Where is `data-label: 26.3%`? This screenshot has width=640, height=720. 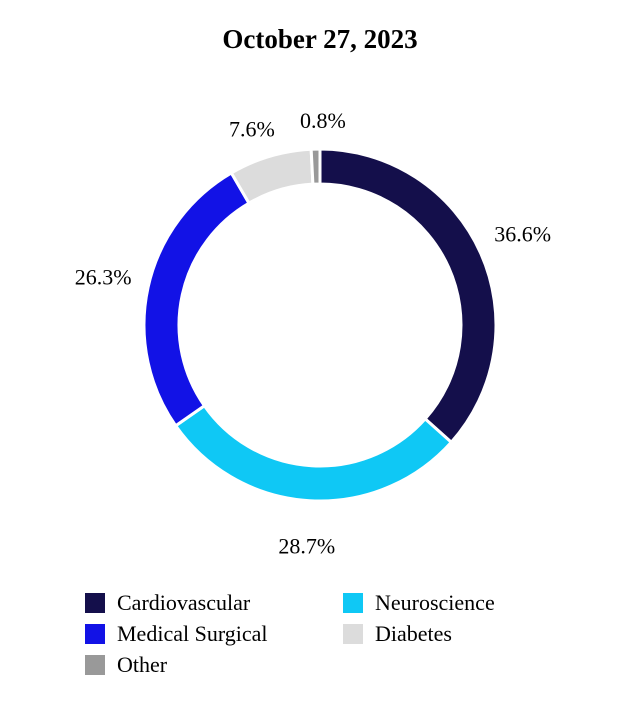 data-label: 26.3% is located at coordinates (103, 276).